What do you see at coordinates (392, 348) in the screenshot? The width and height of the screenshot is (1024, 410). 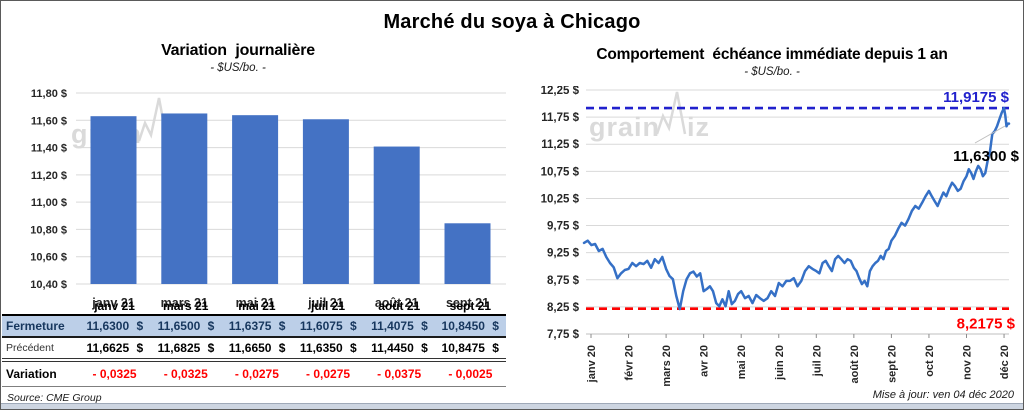 I see `value-number: 11,4450` at bounding box center [392, 348].